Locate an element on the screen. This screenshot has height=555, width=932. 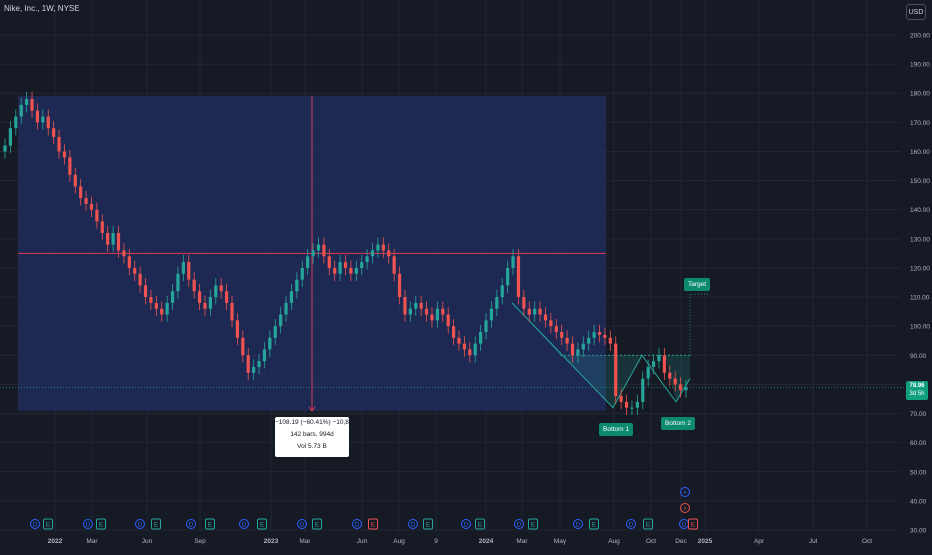
y-tick-label: 50.00 is located at coordinates (918, 472).